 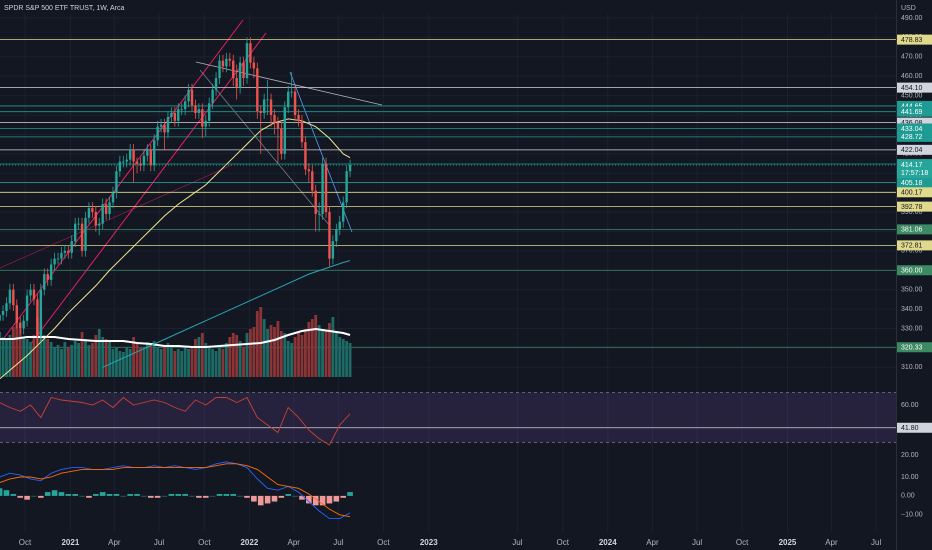 What do you see at coordinates (429, 542) in the screenshot?
I see `x-tick-label: 2023` at bounding box center [429, 542].